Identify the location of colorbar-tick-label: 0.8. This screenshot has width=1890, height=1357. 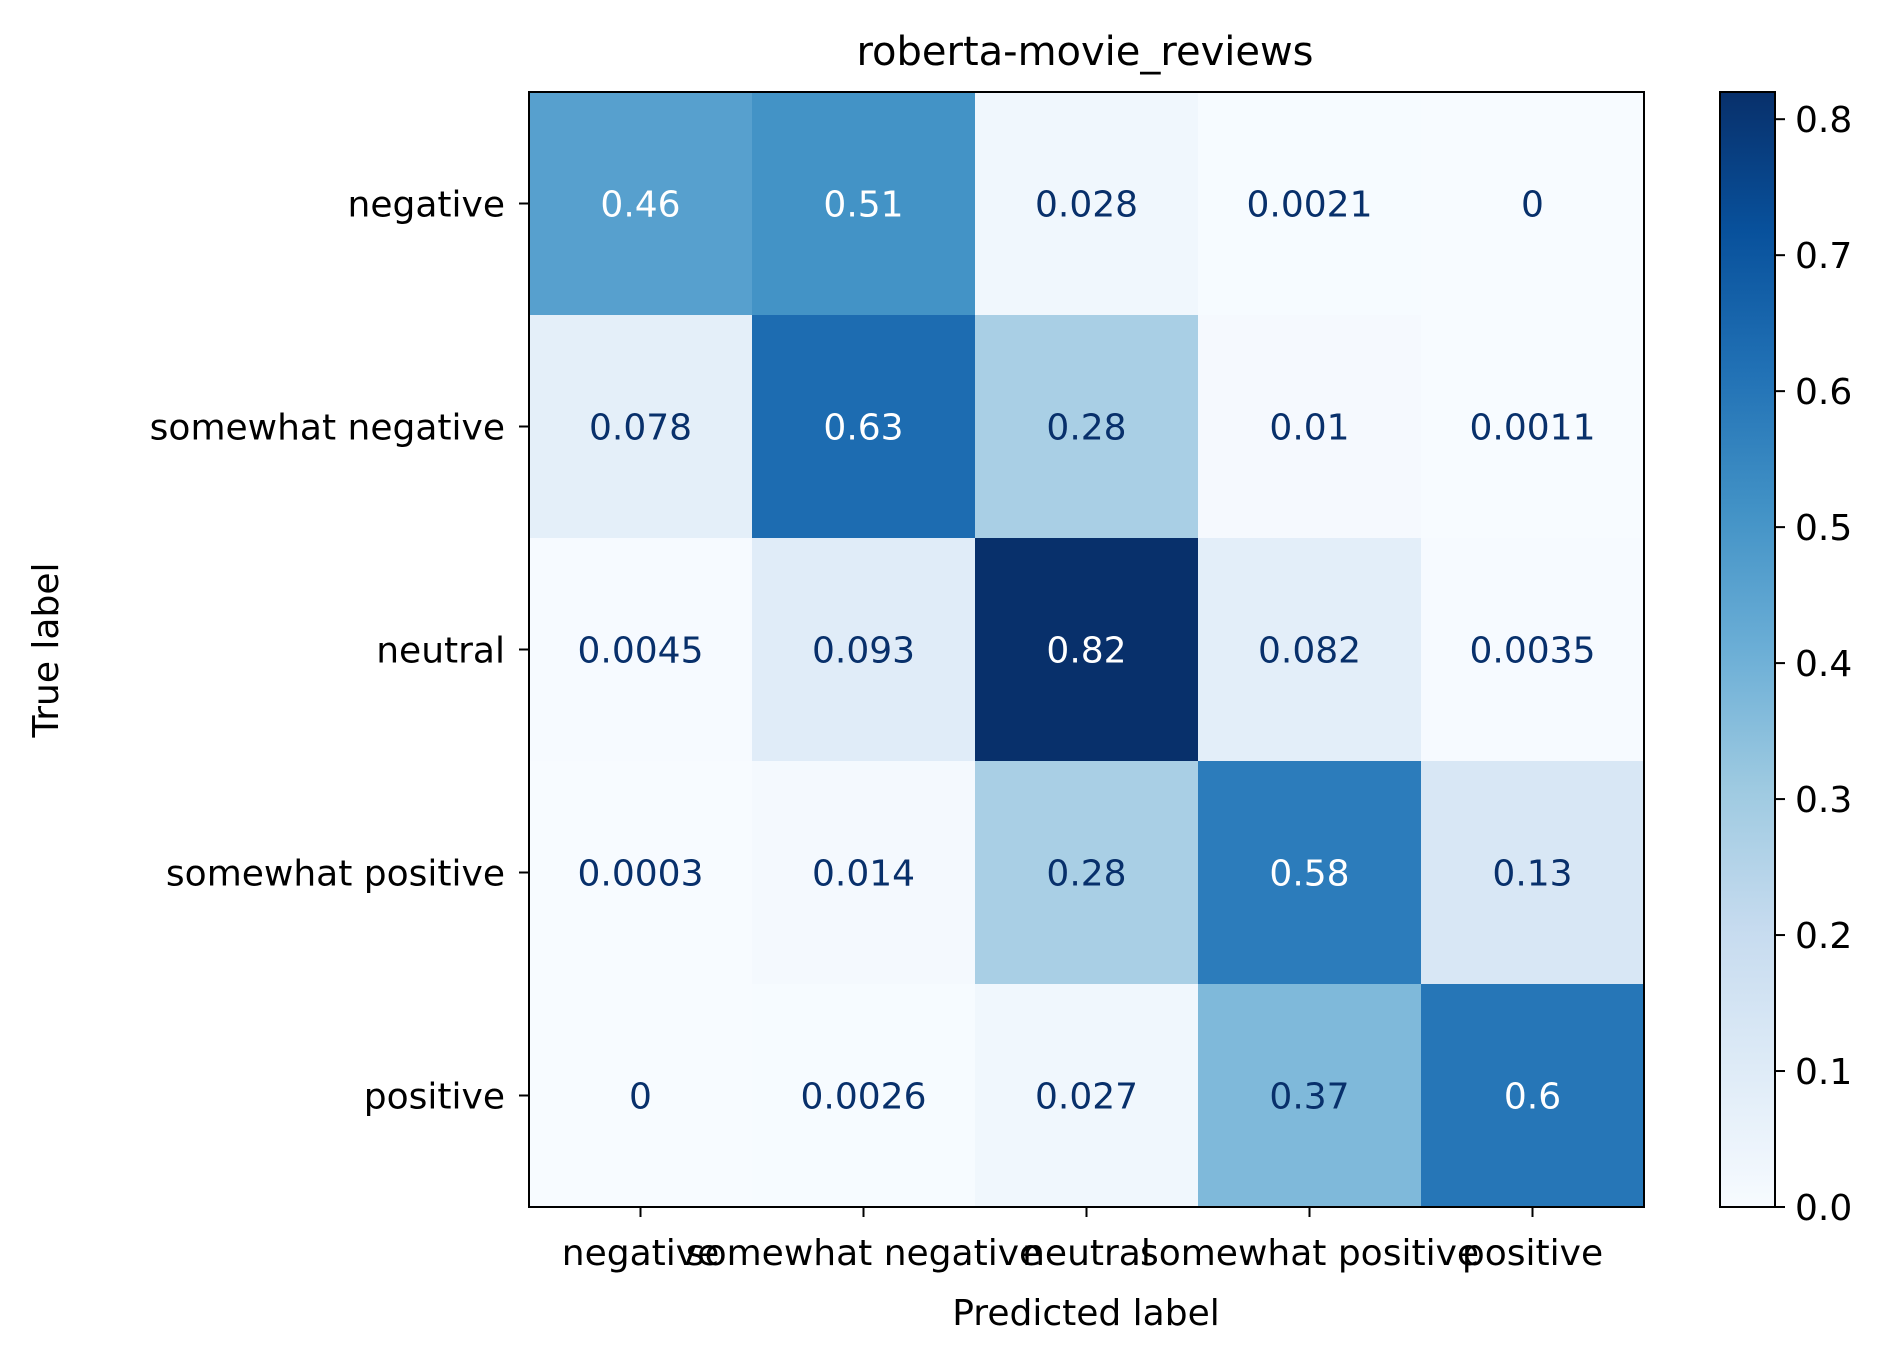
(1823, 120).